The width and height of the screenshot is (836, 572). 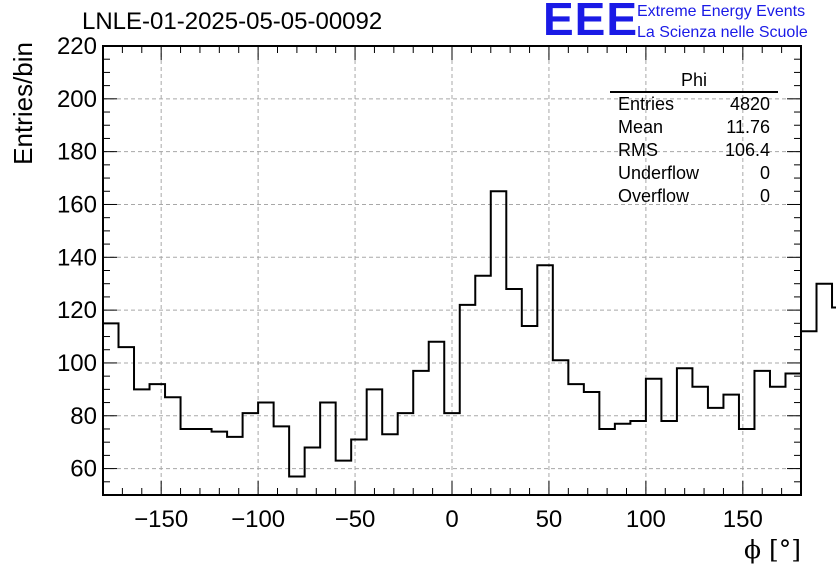 I want to click on stats-row-entries: Entries 4820, so click(x=694, y=104).